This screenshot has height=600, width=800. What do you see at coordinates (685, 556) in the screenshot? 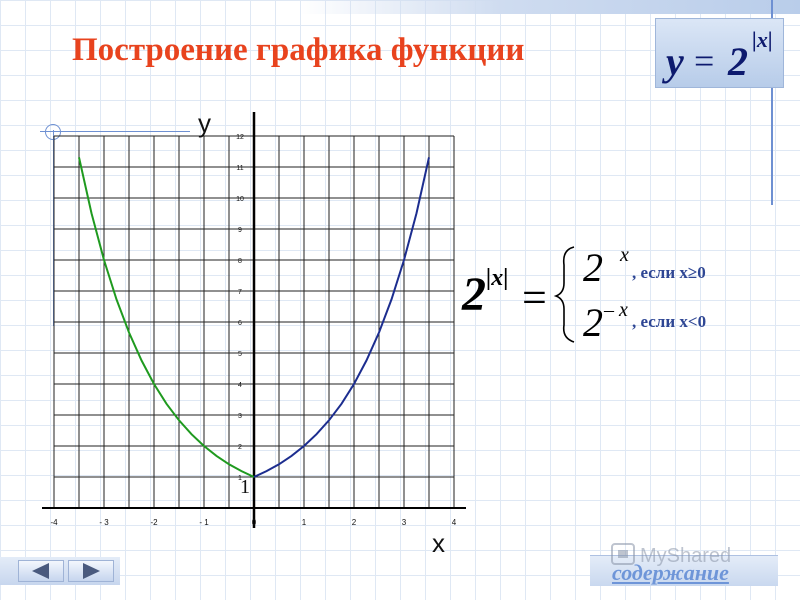
I see `svg-text: MyShared` at bounding box center [685, 556].